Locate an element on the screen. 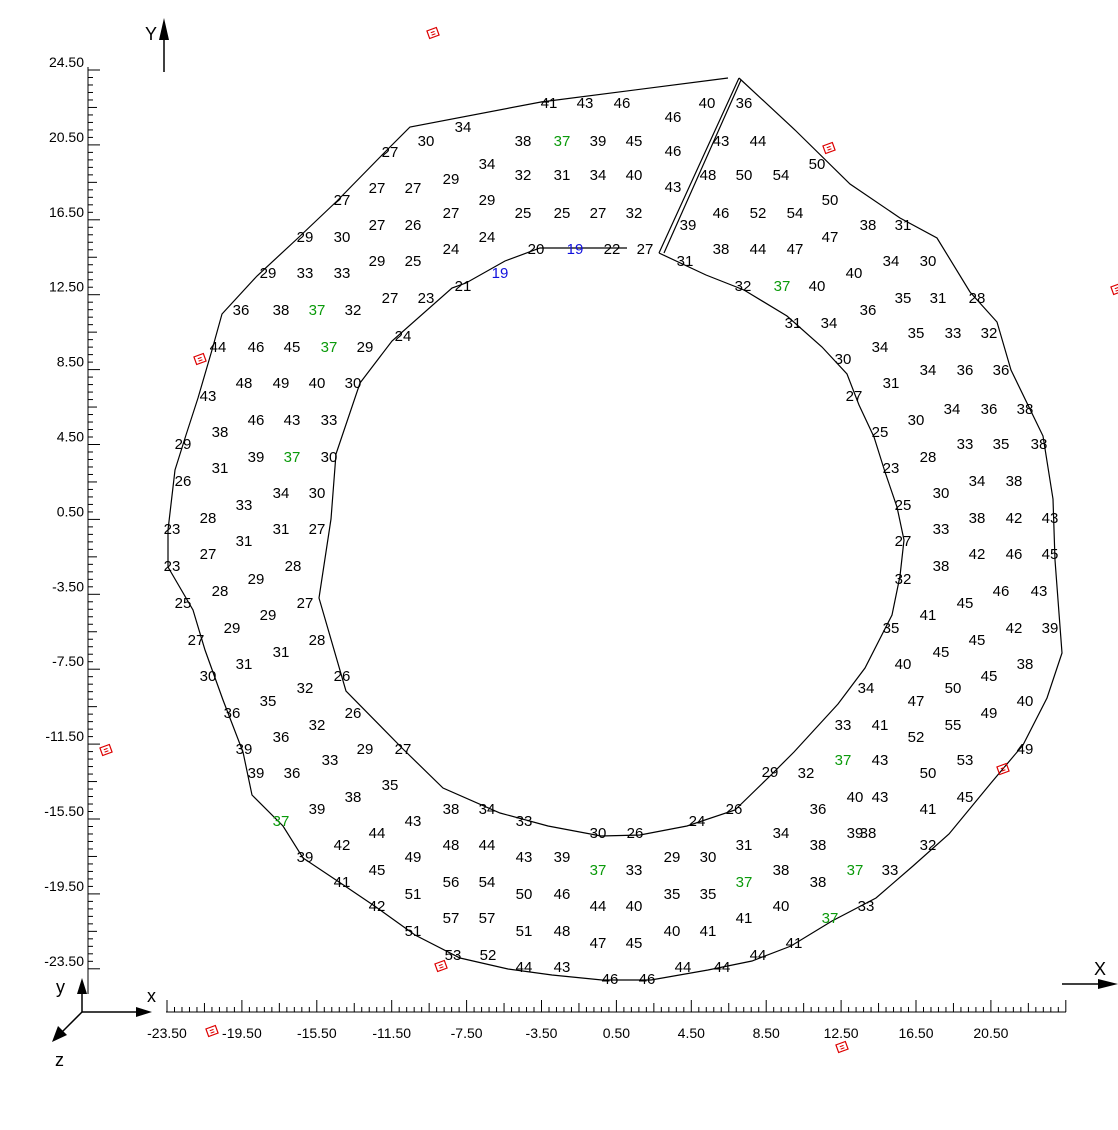  x-tick-label: 8.50 is located at coordinates (766, 1033).